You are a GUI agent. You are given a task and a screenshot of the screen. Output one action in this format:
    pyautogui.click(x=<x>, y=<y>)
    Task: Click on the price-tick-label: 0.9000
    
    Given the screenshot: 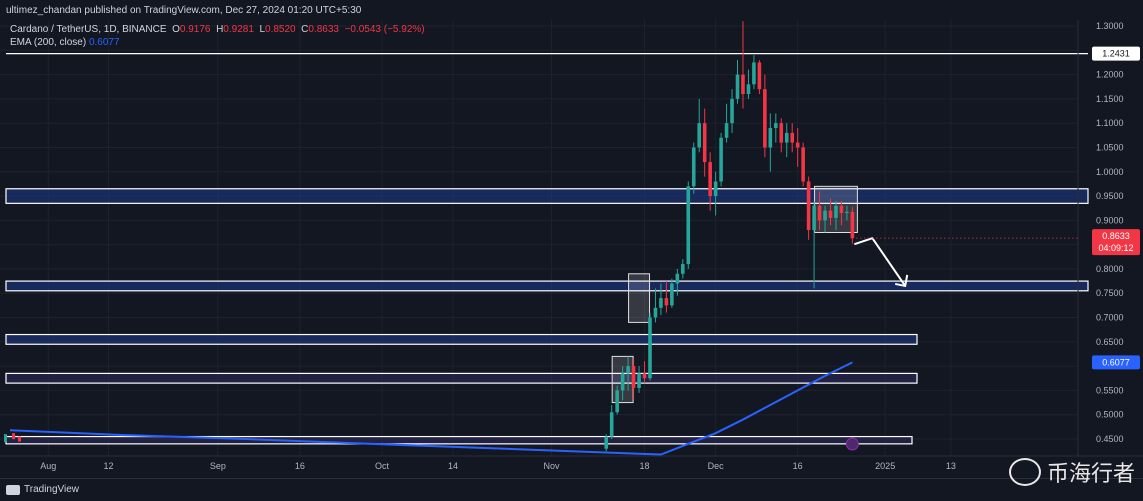 What is the action you would take?
    pyautogui.click(x=1110, y=220)
    